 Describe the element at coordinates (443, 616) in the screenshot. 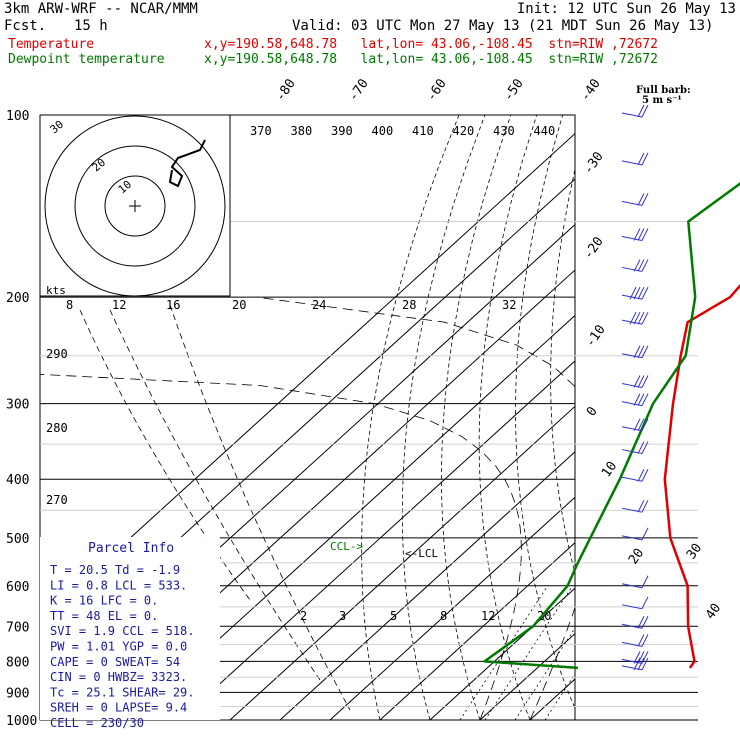

I see `mixing-ratio-label: 8` at that location.